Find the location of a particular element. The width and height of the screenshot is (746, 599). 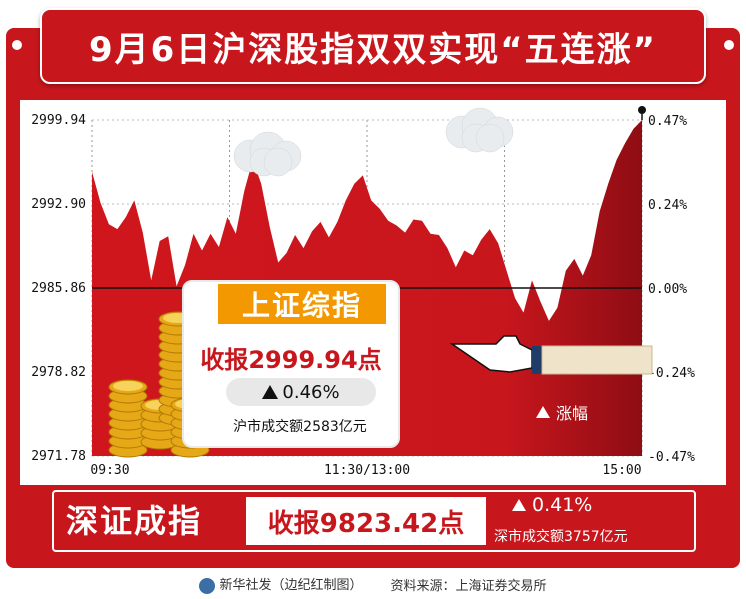

y2-tick-label: 0.24% is located at coordinates (667, 205).